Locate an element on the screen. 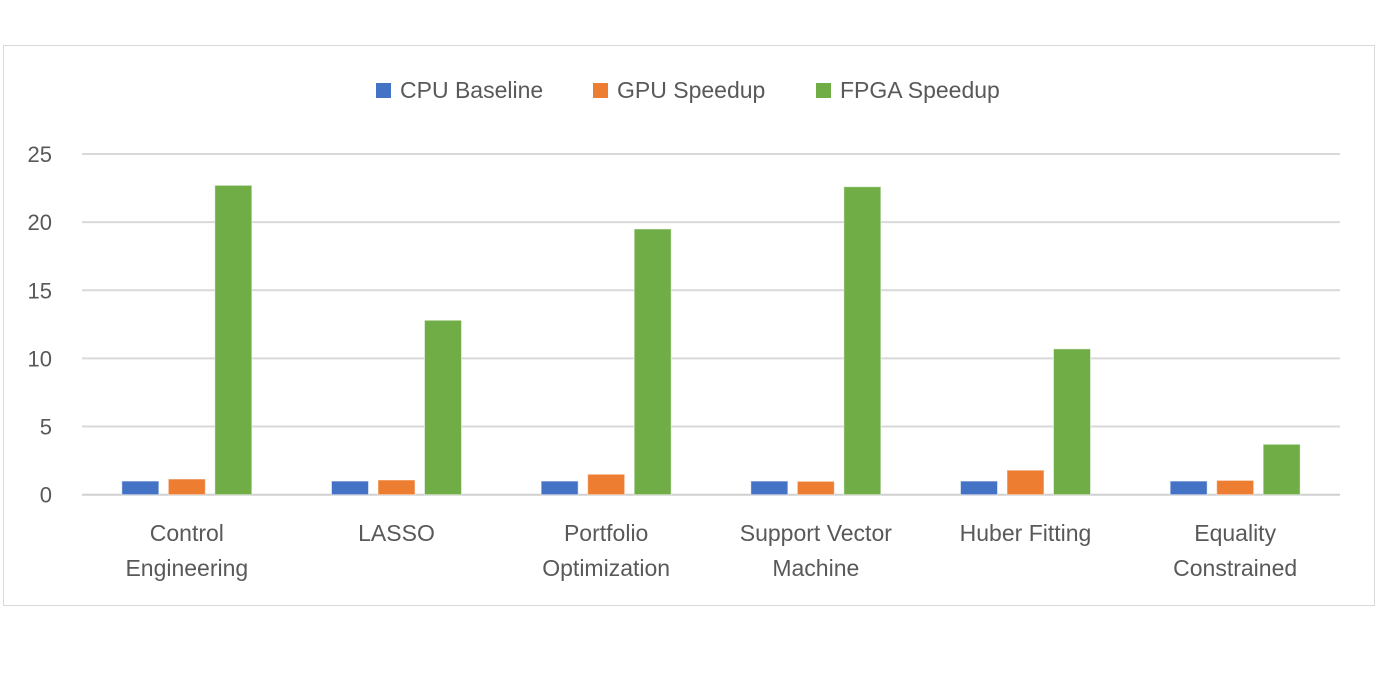  x-category-label: Optimization is located at coordinates (606, 568).